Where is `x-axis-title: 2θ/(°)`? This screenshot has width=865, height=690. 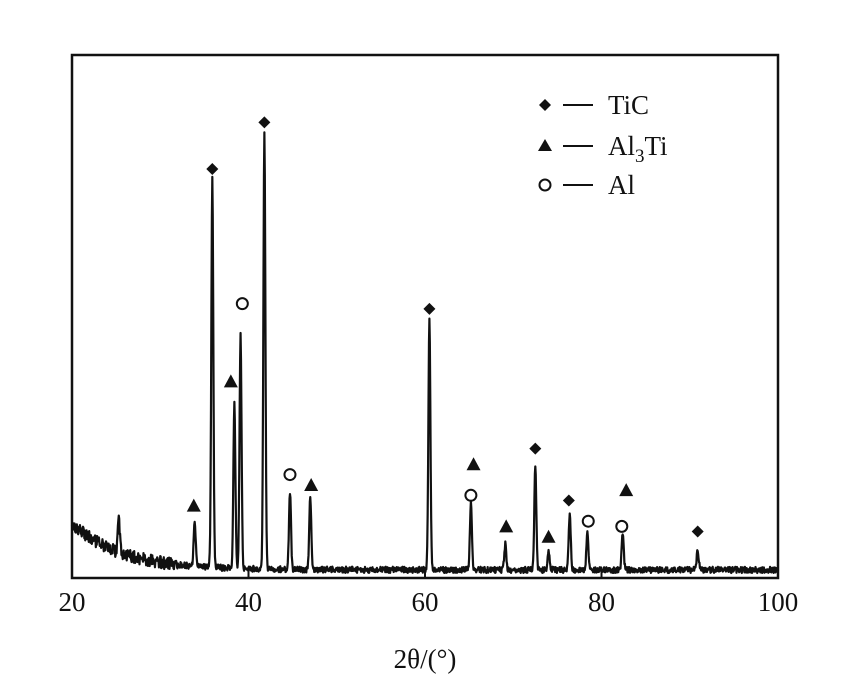
x-axis-title: 2θ/(°) is located at coordinates (425, 659).